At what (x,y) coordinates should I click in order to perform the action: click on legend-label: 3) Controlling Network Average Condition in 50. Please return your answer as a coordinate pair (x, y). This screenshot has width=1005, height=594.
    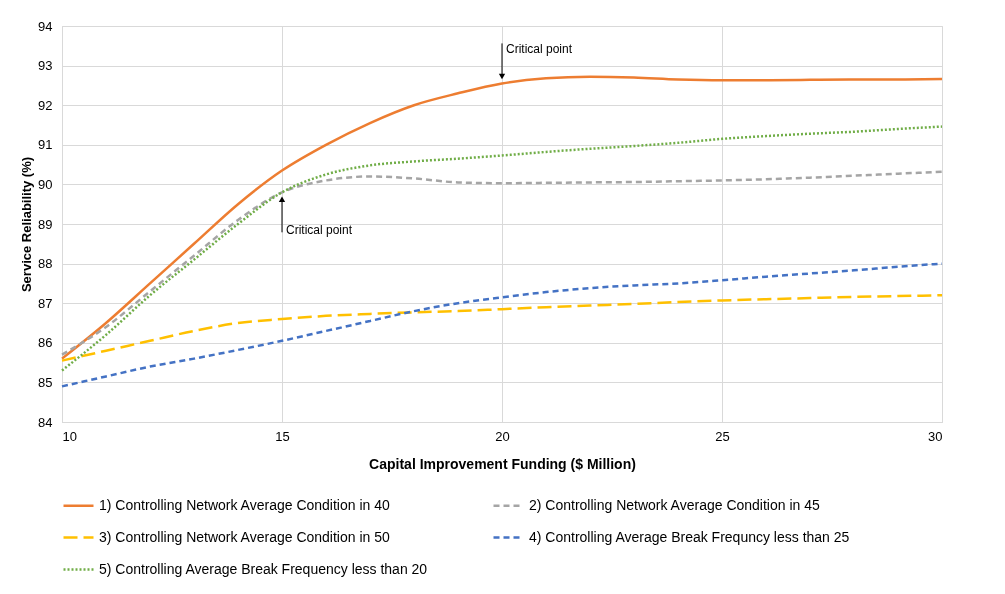
    Looking at the image, I should click on (245, 536).